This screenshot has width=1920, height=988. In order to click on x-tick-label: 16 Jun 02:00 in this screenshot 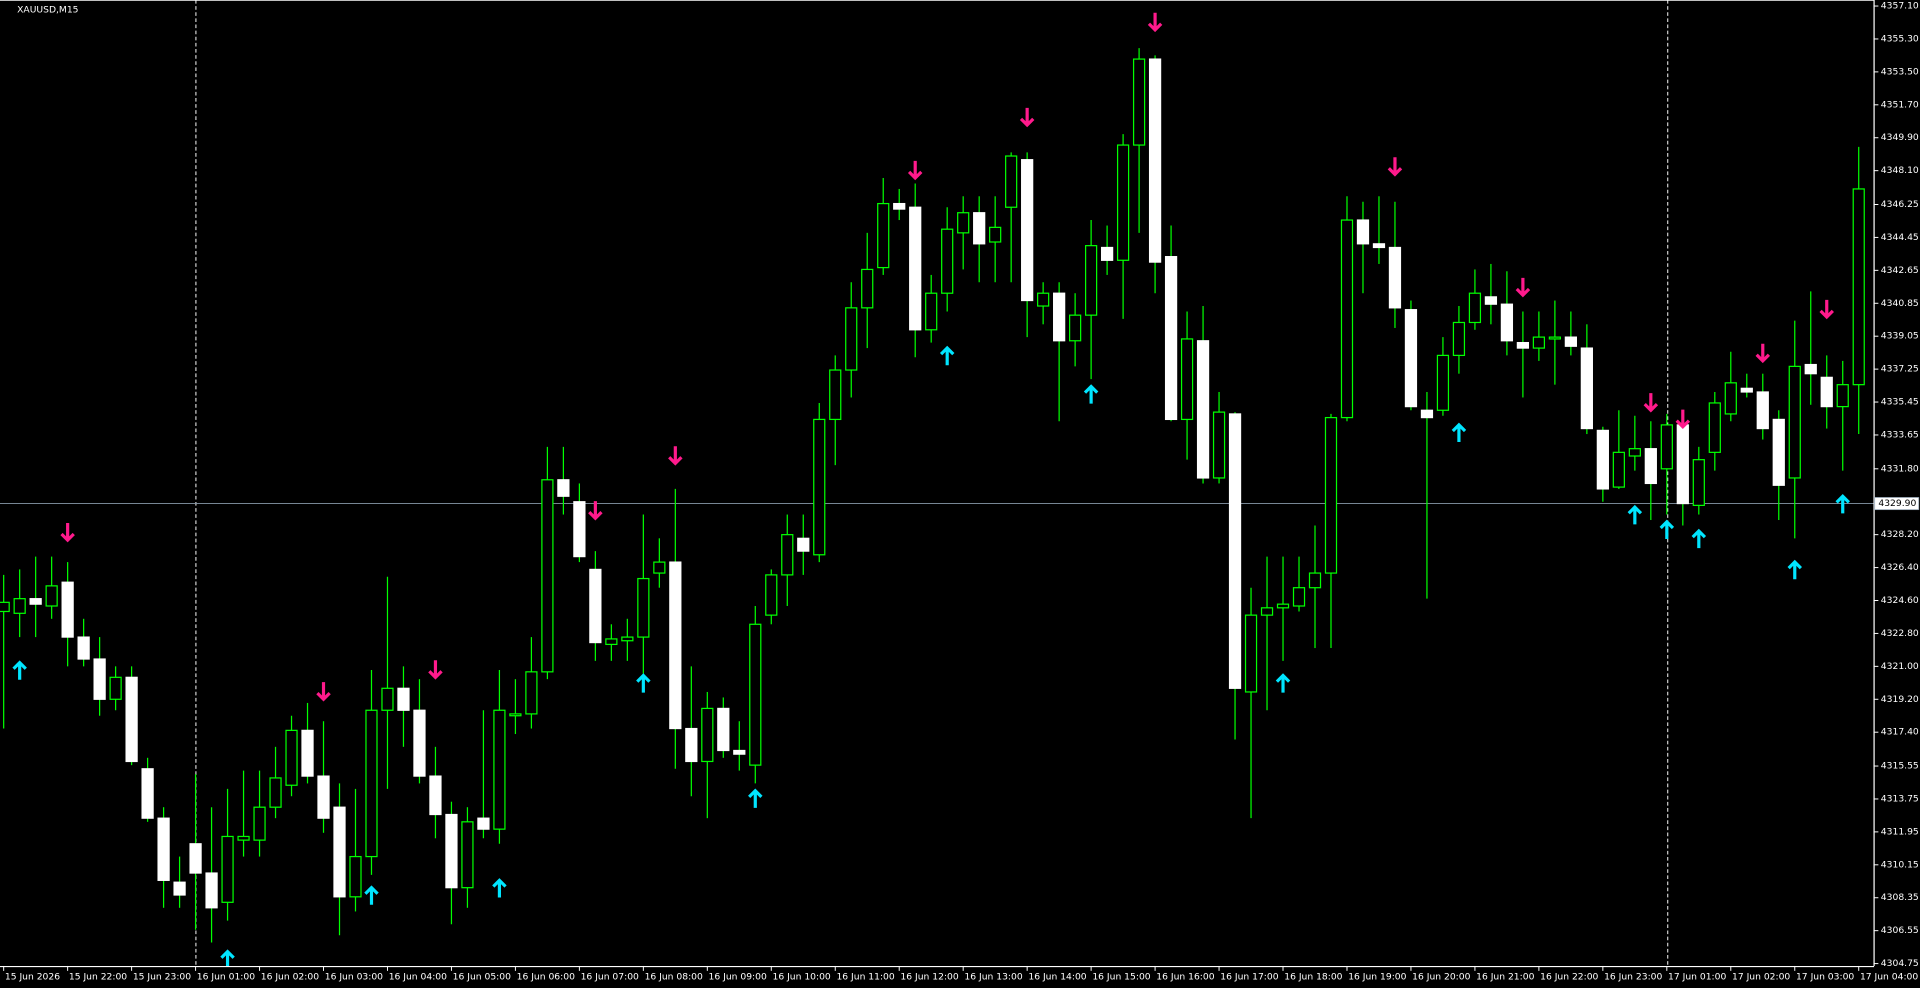, I will do `click(290, 976)`.